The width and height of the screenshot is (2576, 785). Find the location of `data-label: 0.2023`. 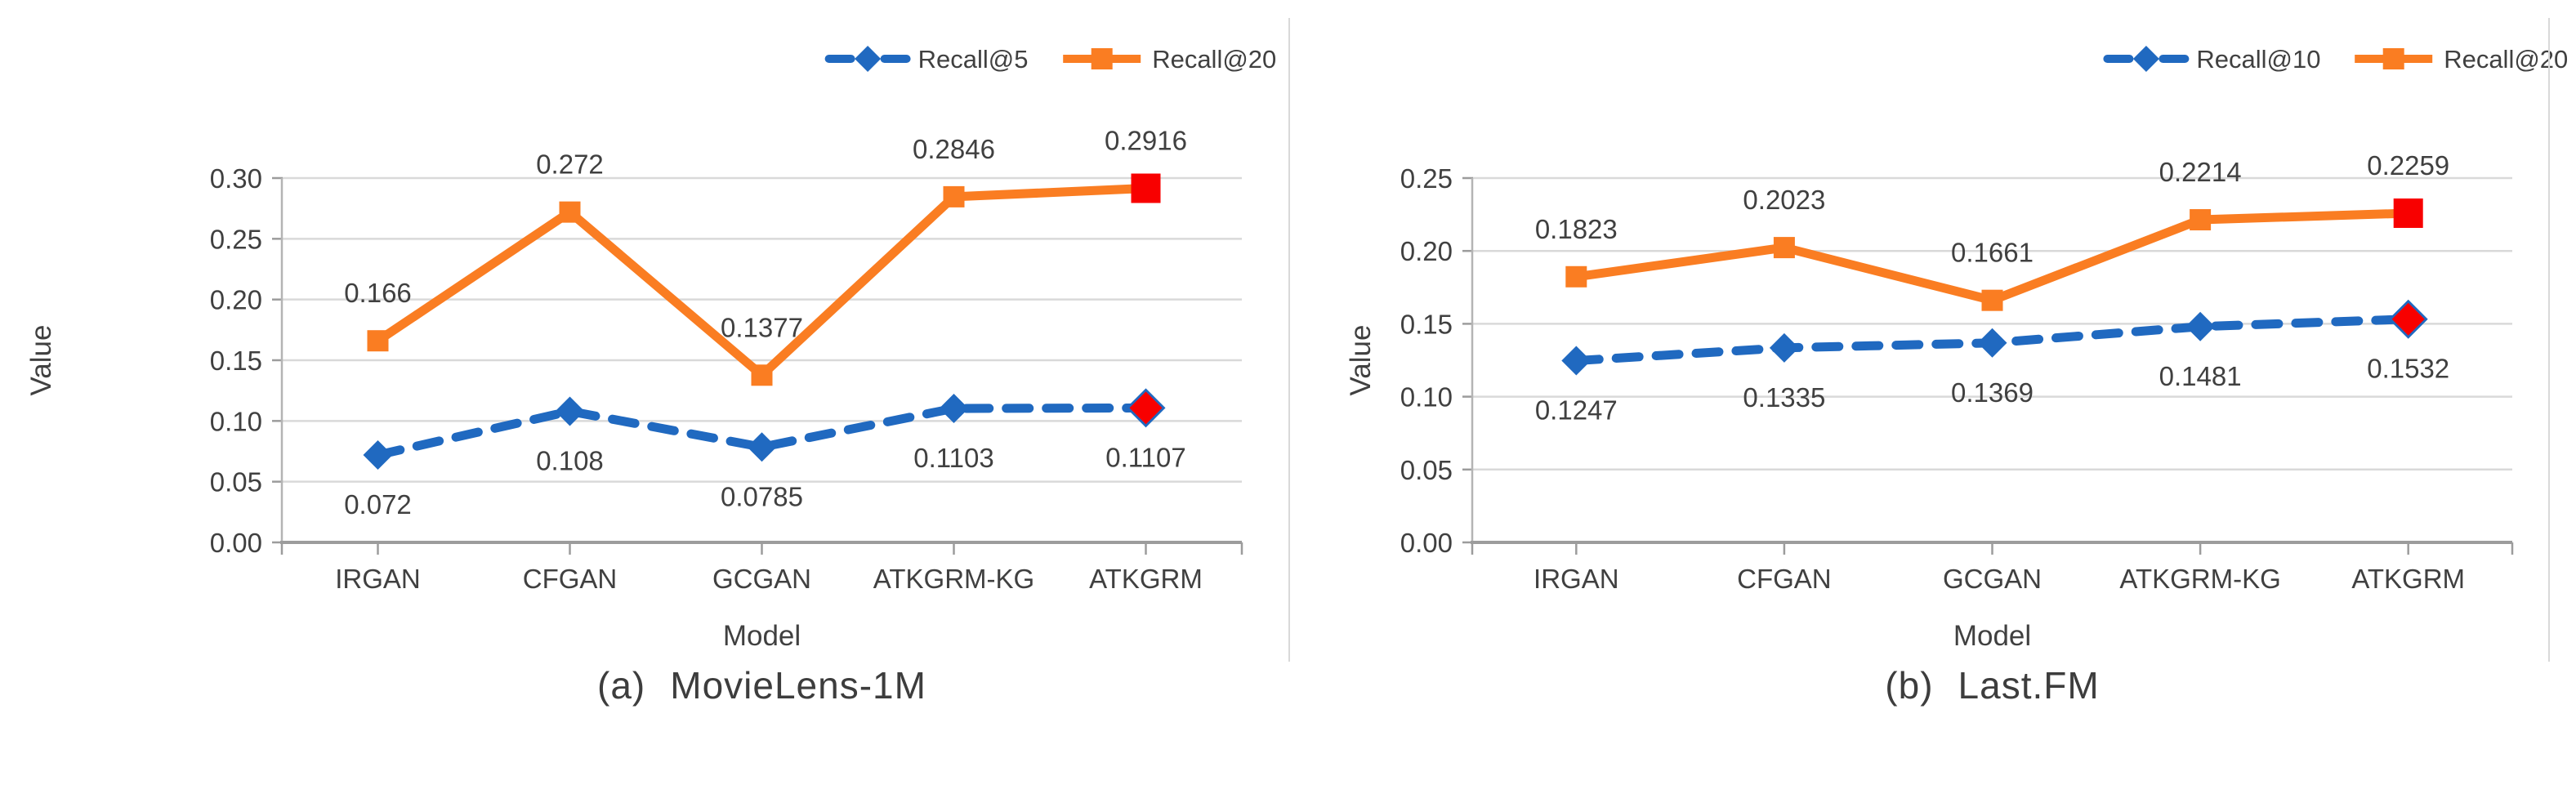

data-label: 0.2023 is located at coordinates (1784, 200).